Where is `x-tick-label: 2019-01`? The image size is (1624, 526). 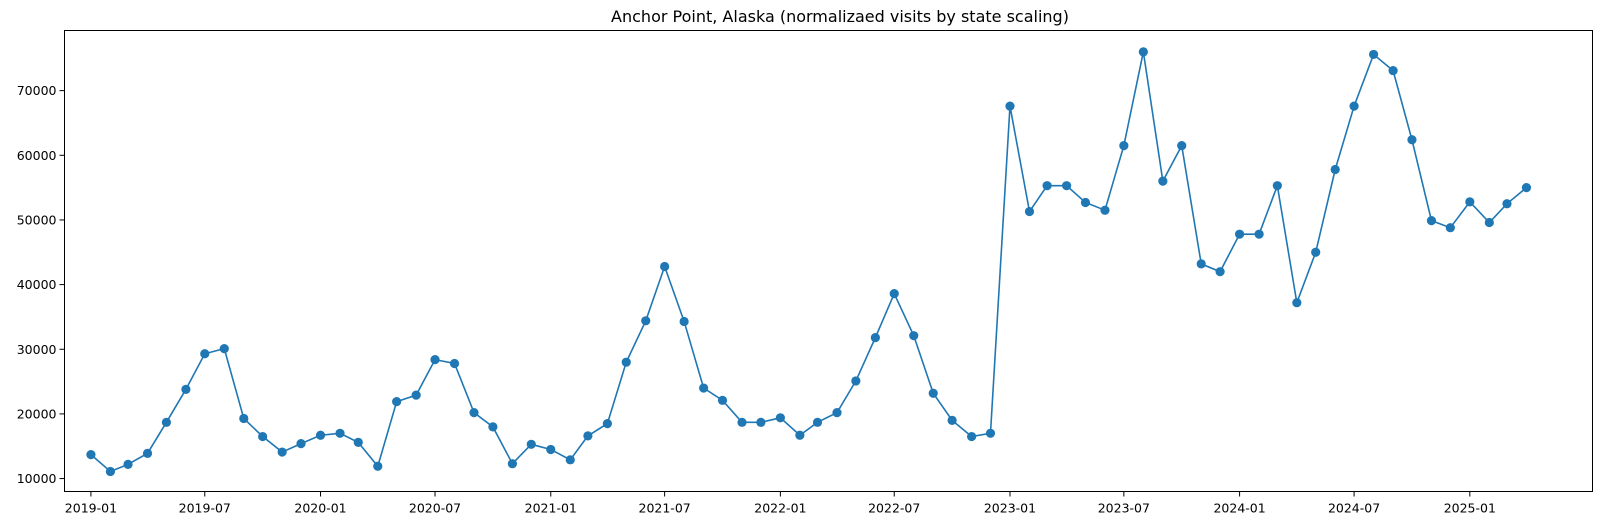
x-tick-label: 2019-01 is located at coordinates (91, 508).